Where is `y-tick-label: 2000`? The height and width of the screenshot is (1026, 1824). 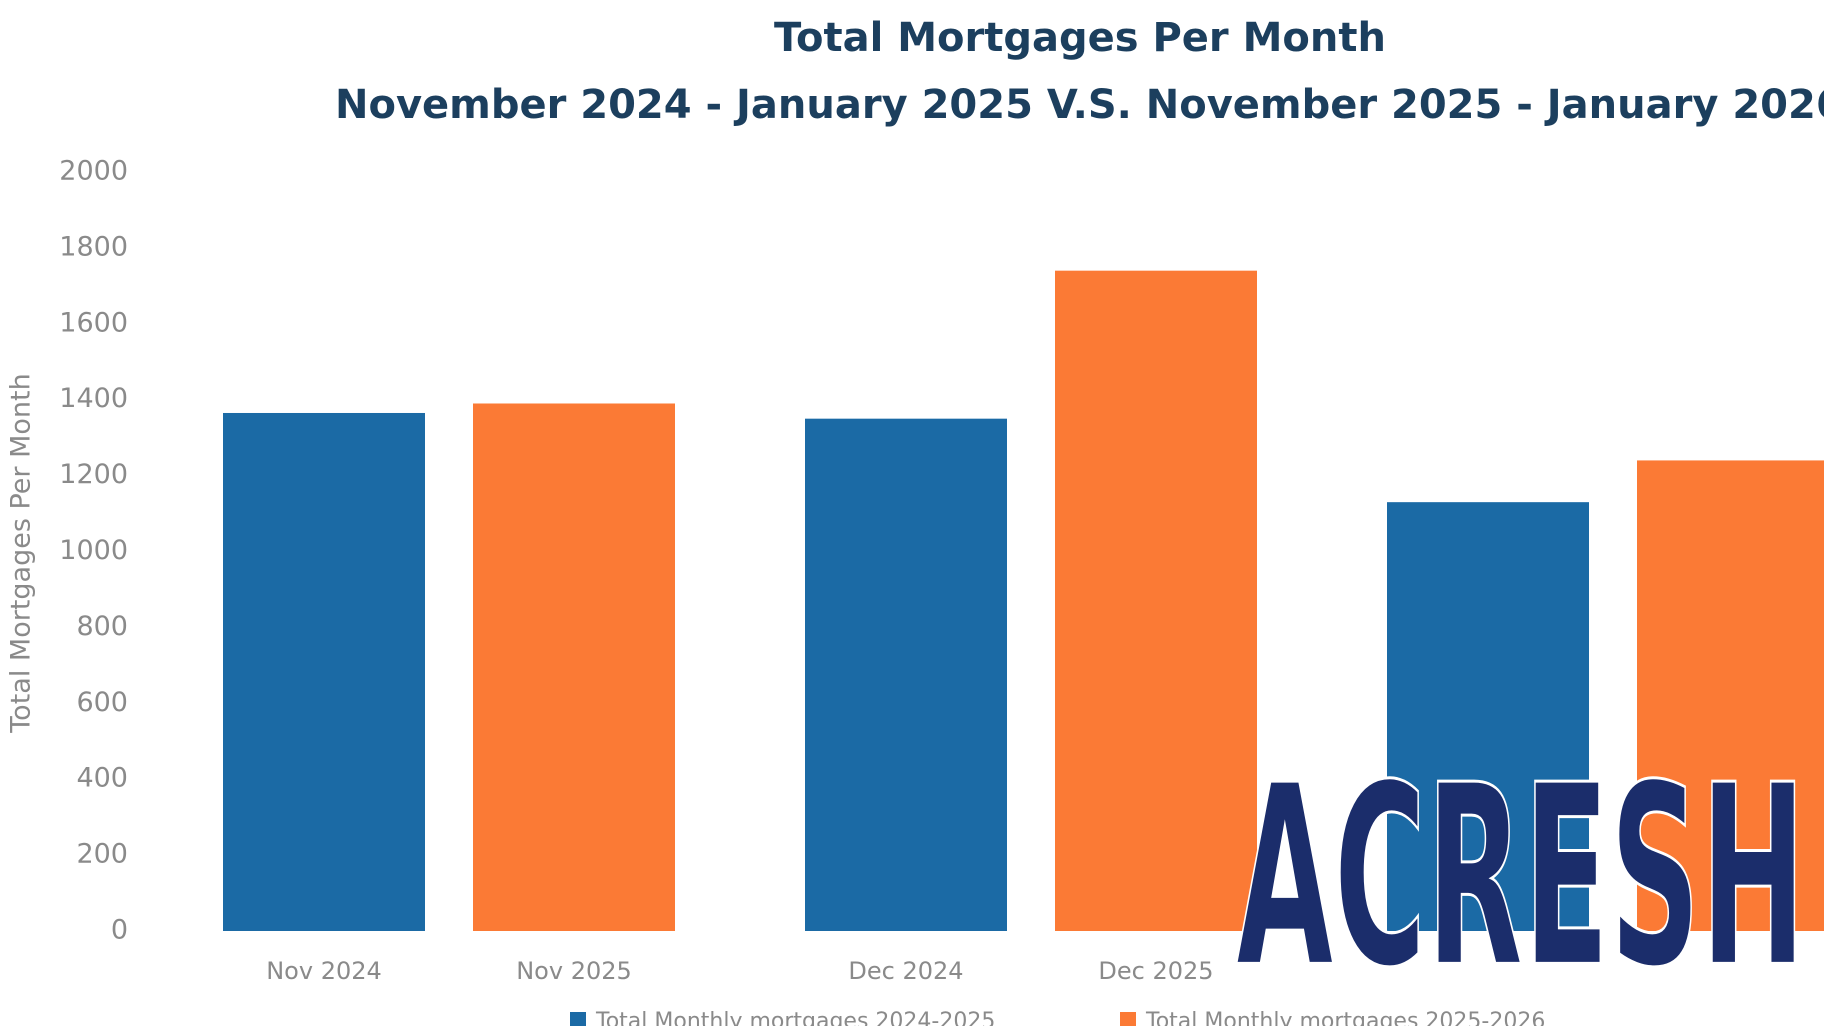
y-tick-label: 2000 is located at coordinates (93, 171).